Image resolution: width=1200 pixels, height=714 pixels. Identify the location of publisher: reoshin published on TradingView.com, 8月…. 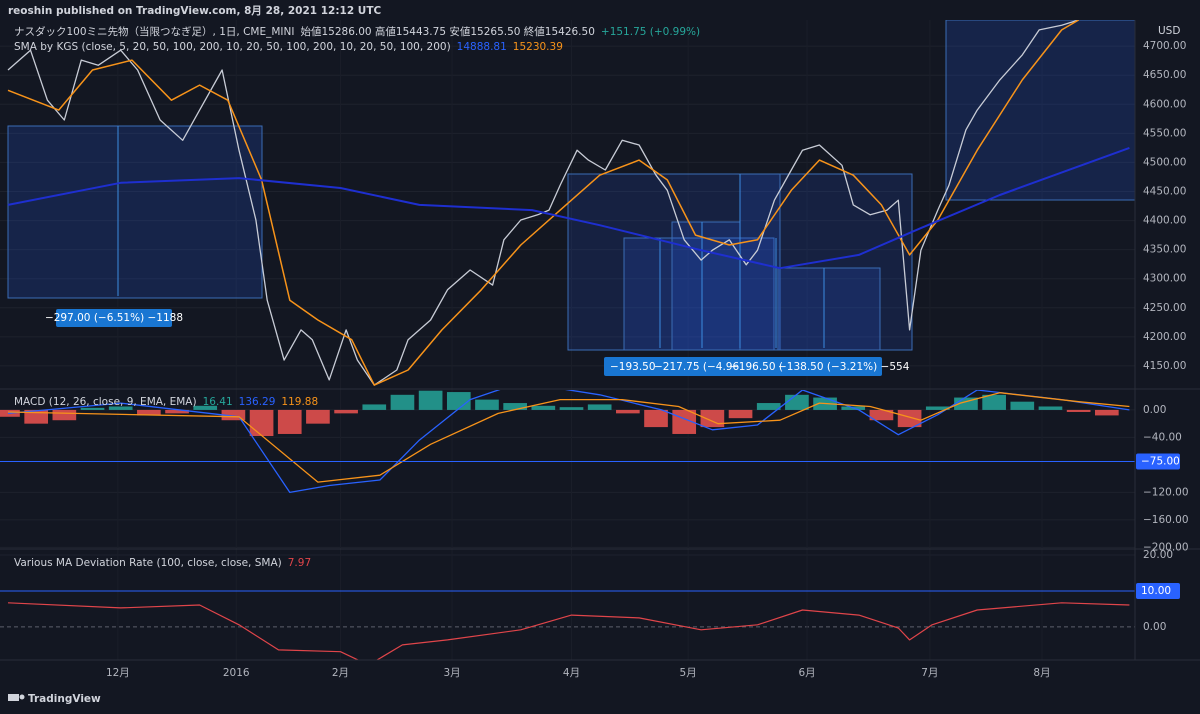
(194, 11).